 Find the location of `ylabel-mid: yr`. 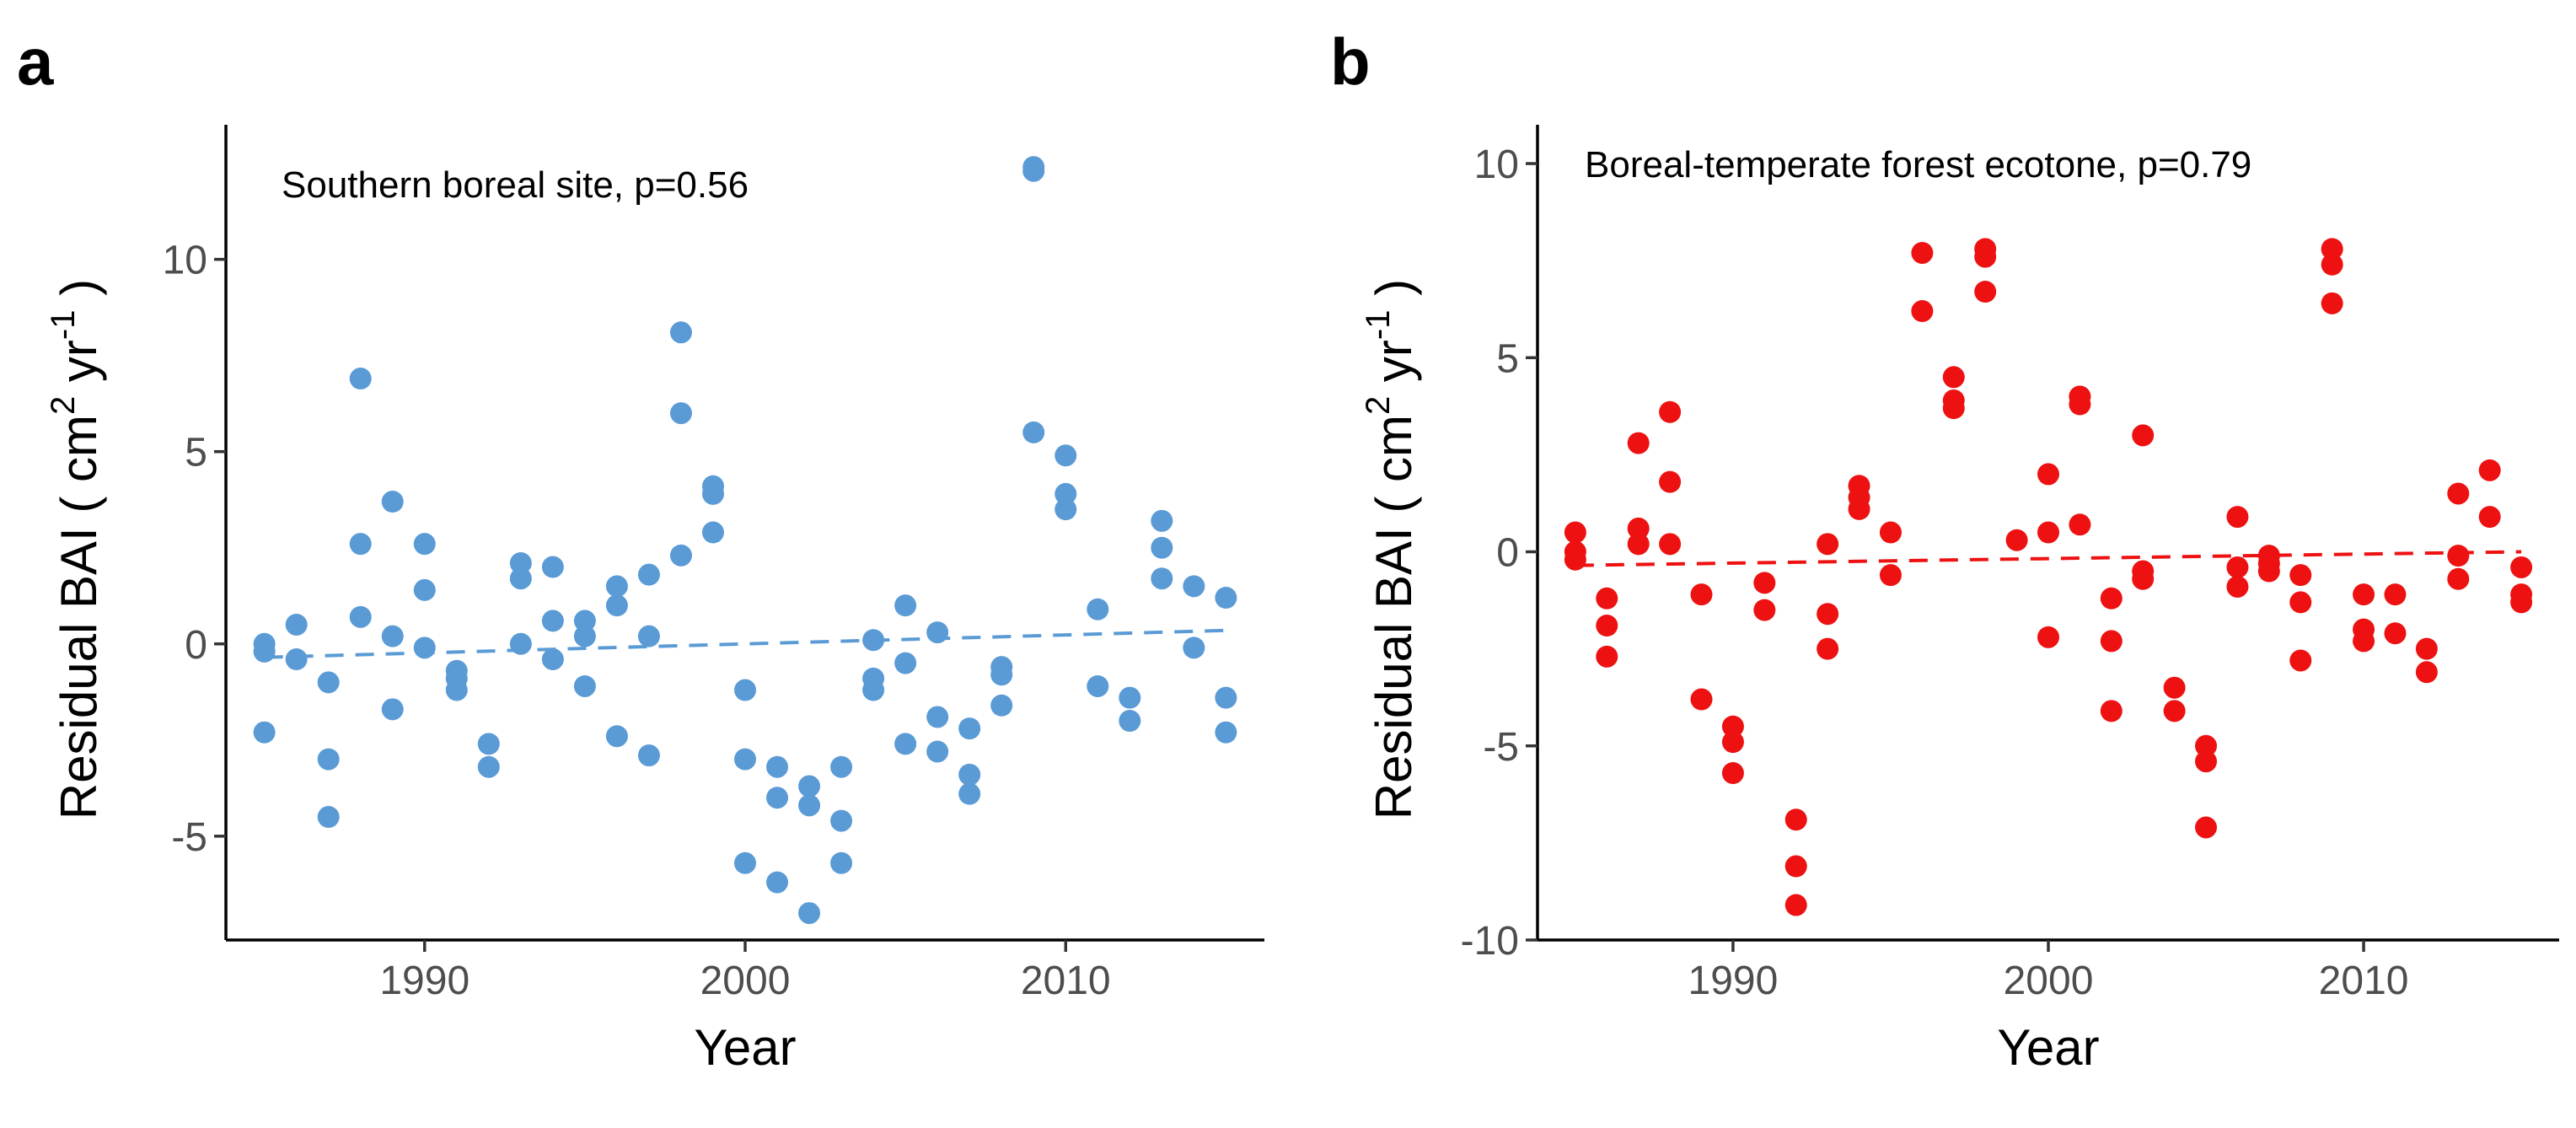

ylabel-mid: yr is located at coordinates (1394, 368).